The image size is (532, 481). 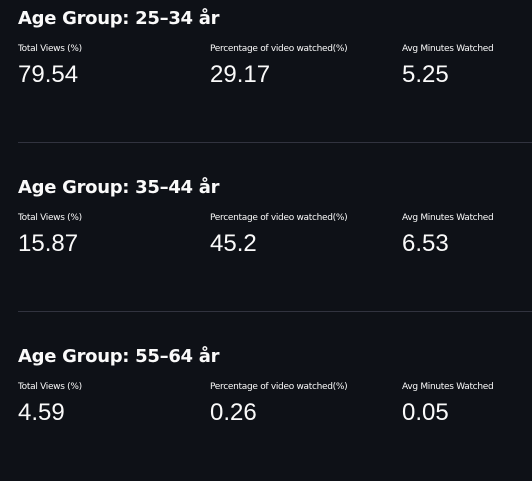 I want to click on section-heading: Age Group: 55–64 år, so click(x=119, y=356).